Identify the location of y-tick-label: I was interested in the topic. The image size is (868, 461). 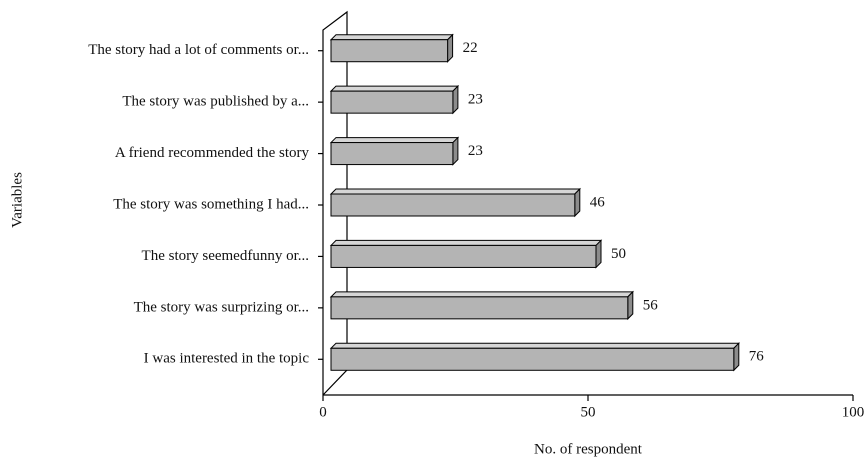
(227, 359).